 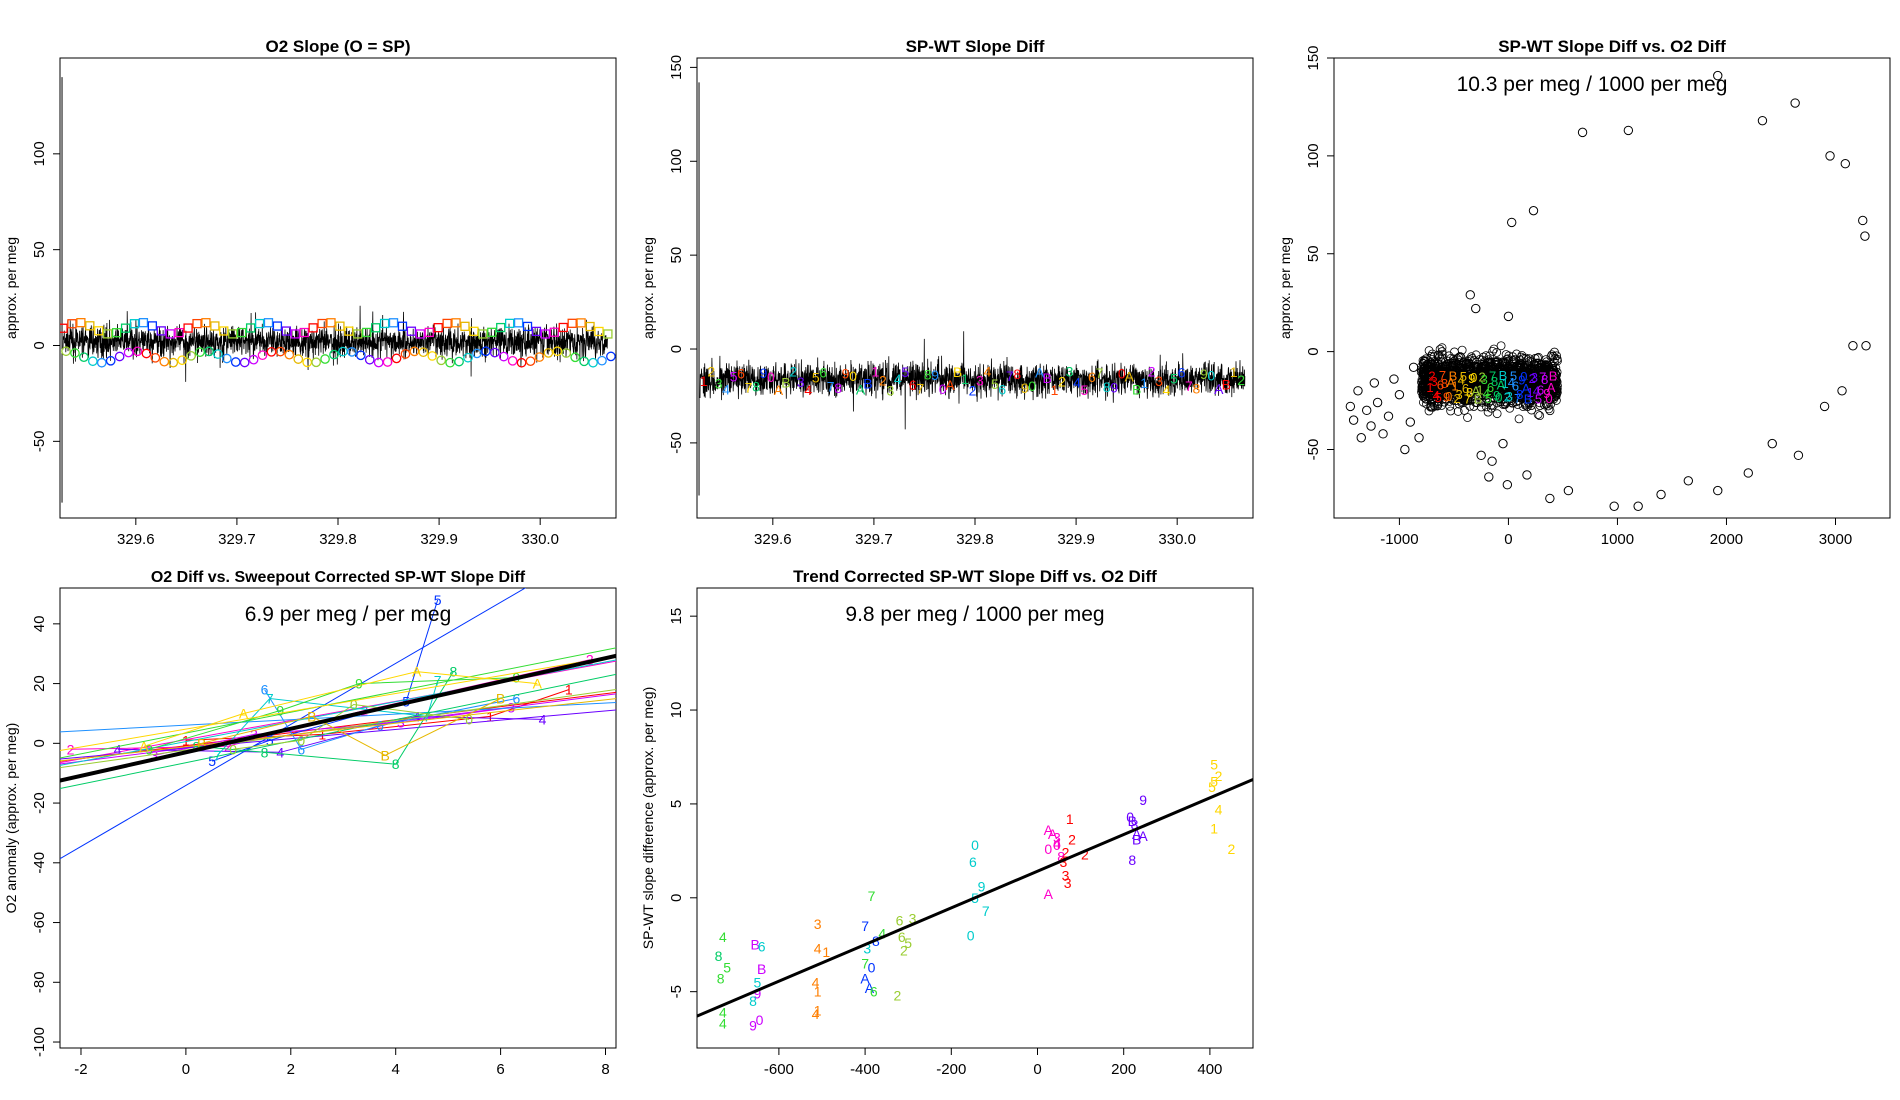 What do you see at coordinates (233, 749) in the screenshot?
I see `series-point-label: 0` at bounding box center [233, 749].